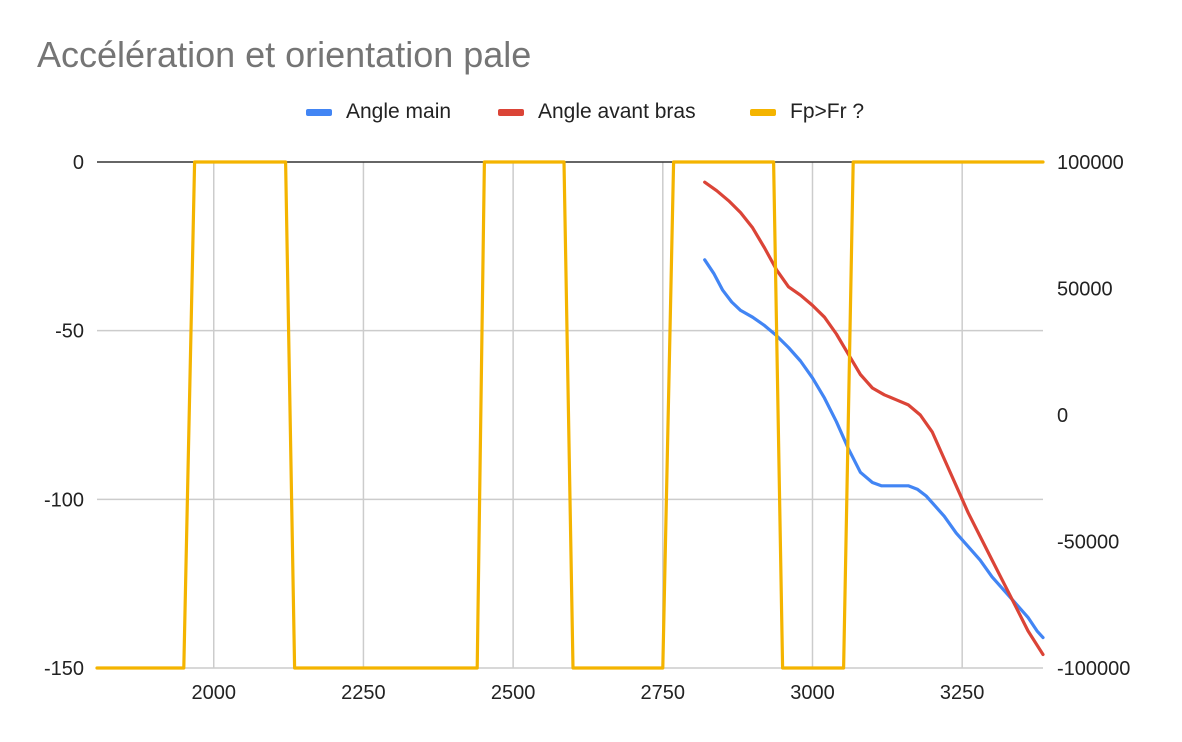 The width and height of the screenshot is (1182, 742). I want to click on chart-legend: Angle main Angle avant bras Fp>Fr ?, so click(591, 113).